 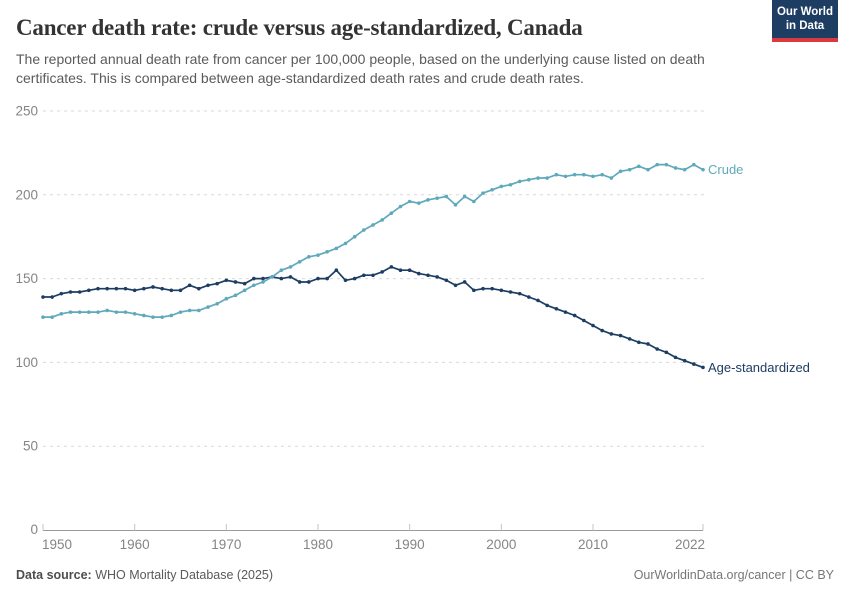 What do you see at coordinates (226, 280) in the screenshot?
I see `data-point-age-standardized-1970` at bounding box center [226, 280].